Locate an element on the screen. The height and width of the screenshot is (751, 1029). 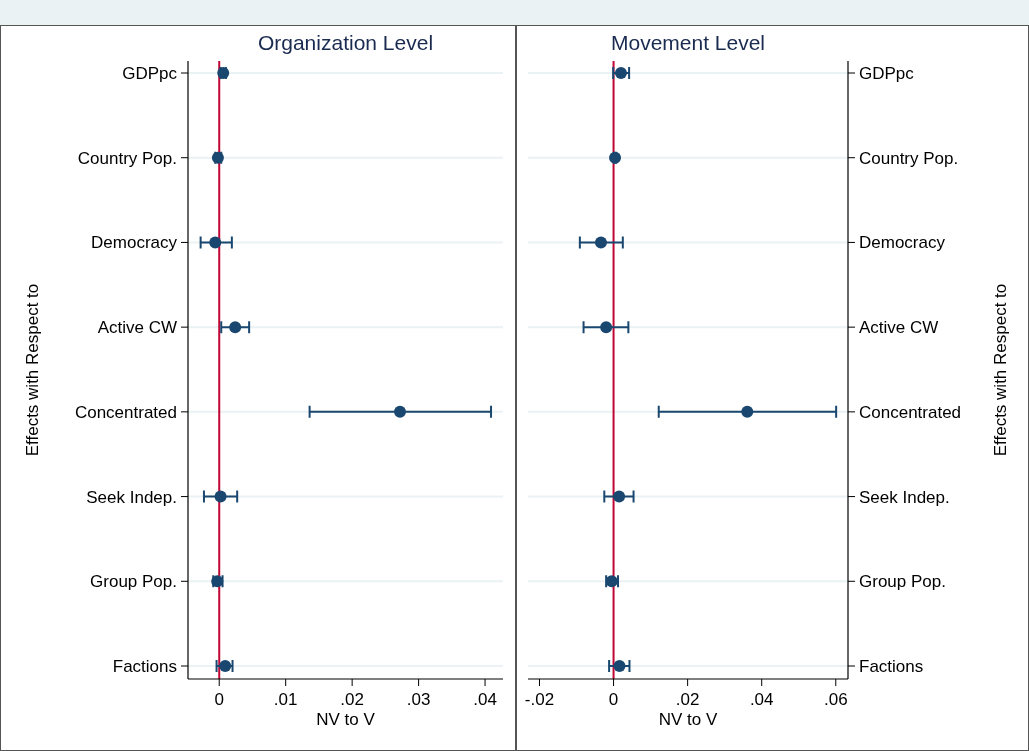
x-tick-label: .01 is located at coordinates (285, 699).